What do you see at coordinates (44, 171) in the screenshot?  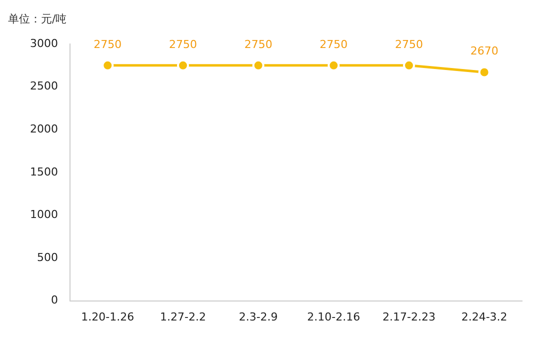 I see `y-tick-label: 1500` at bounding box center [44, 171].